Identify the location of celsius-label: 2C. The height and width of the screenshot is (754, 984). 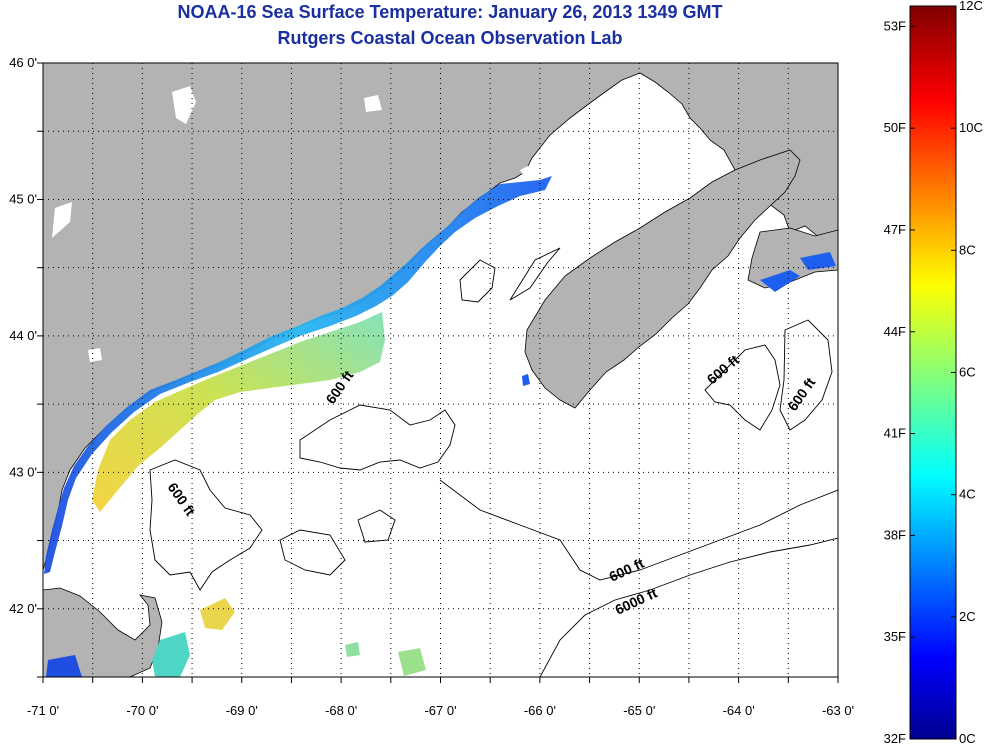
(967, 616).